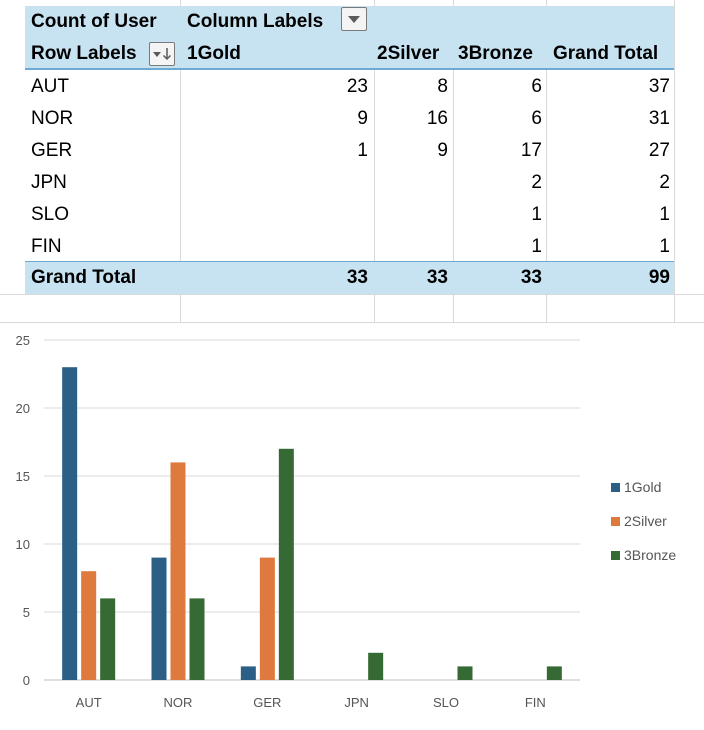 This screenshot has width=704, height=730. What do you see at coordinates (23, 476) in the screenshot?
I see `y-tick-label: 15` at bounding box center [23, 476].